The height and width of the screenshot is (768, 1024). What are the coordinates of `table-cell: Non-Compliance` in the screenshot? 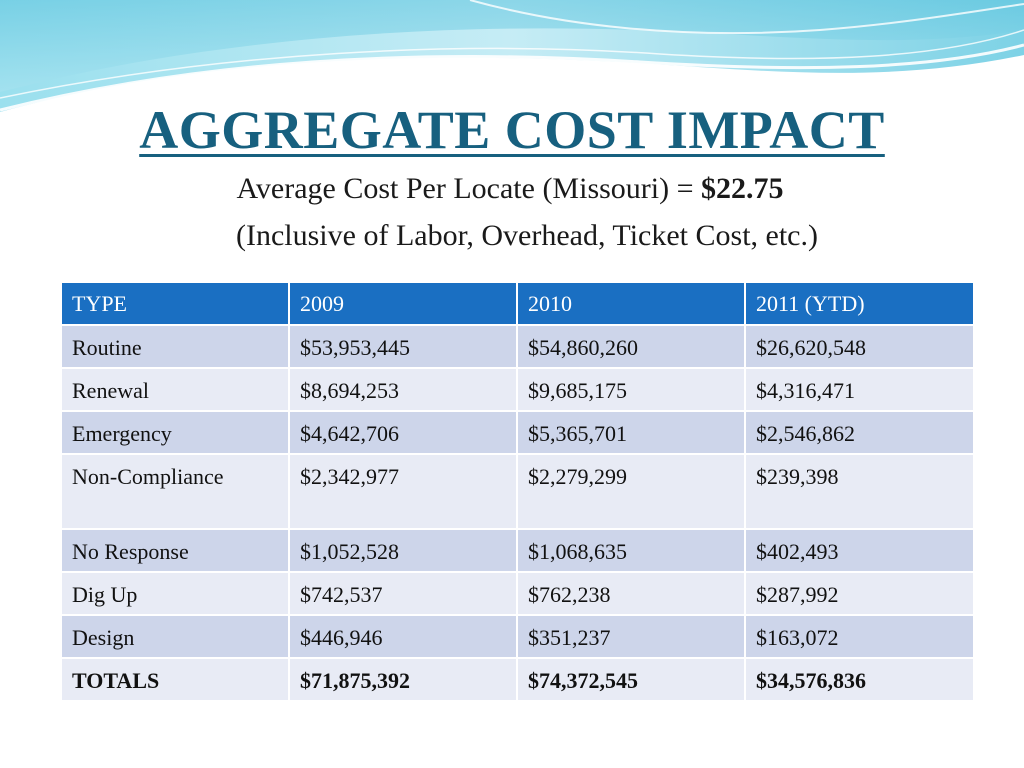 It's located at (175, 491).